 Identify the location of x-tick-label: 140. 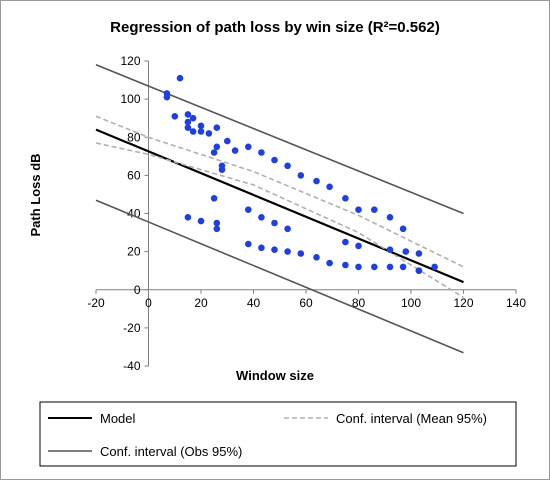
(516, 303).